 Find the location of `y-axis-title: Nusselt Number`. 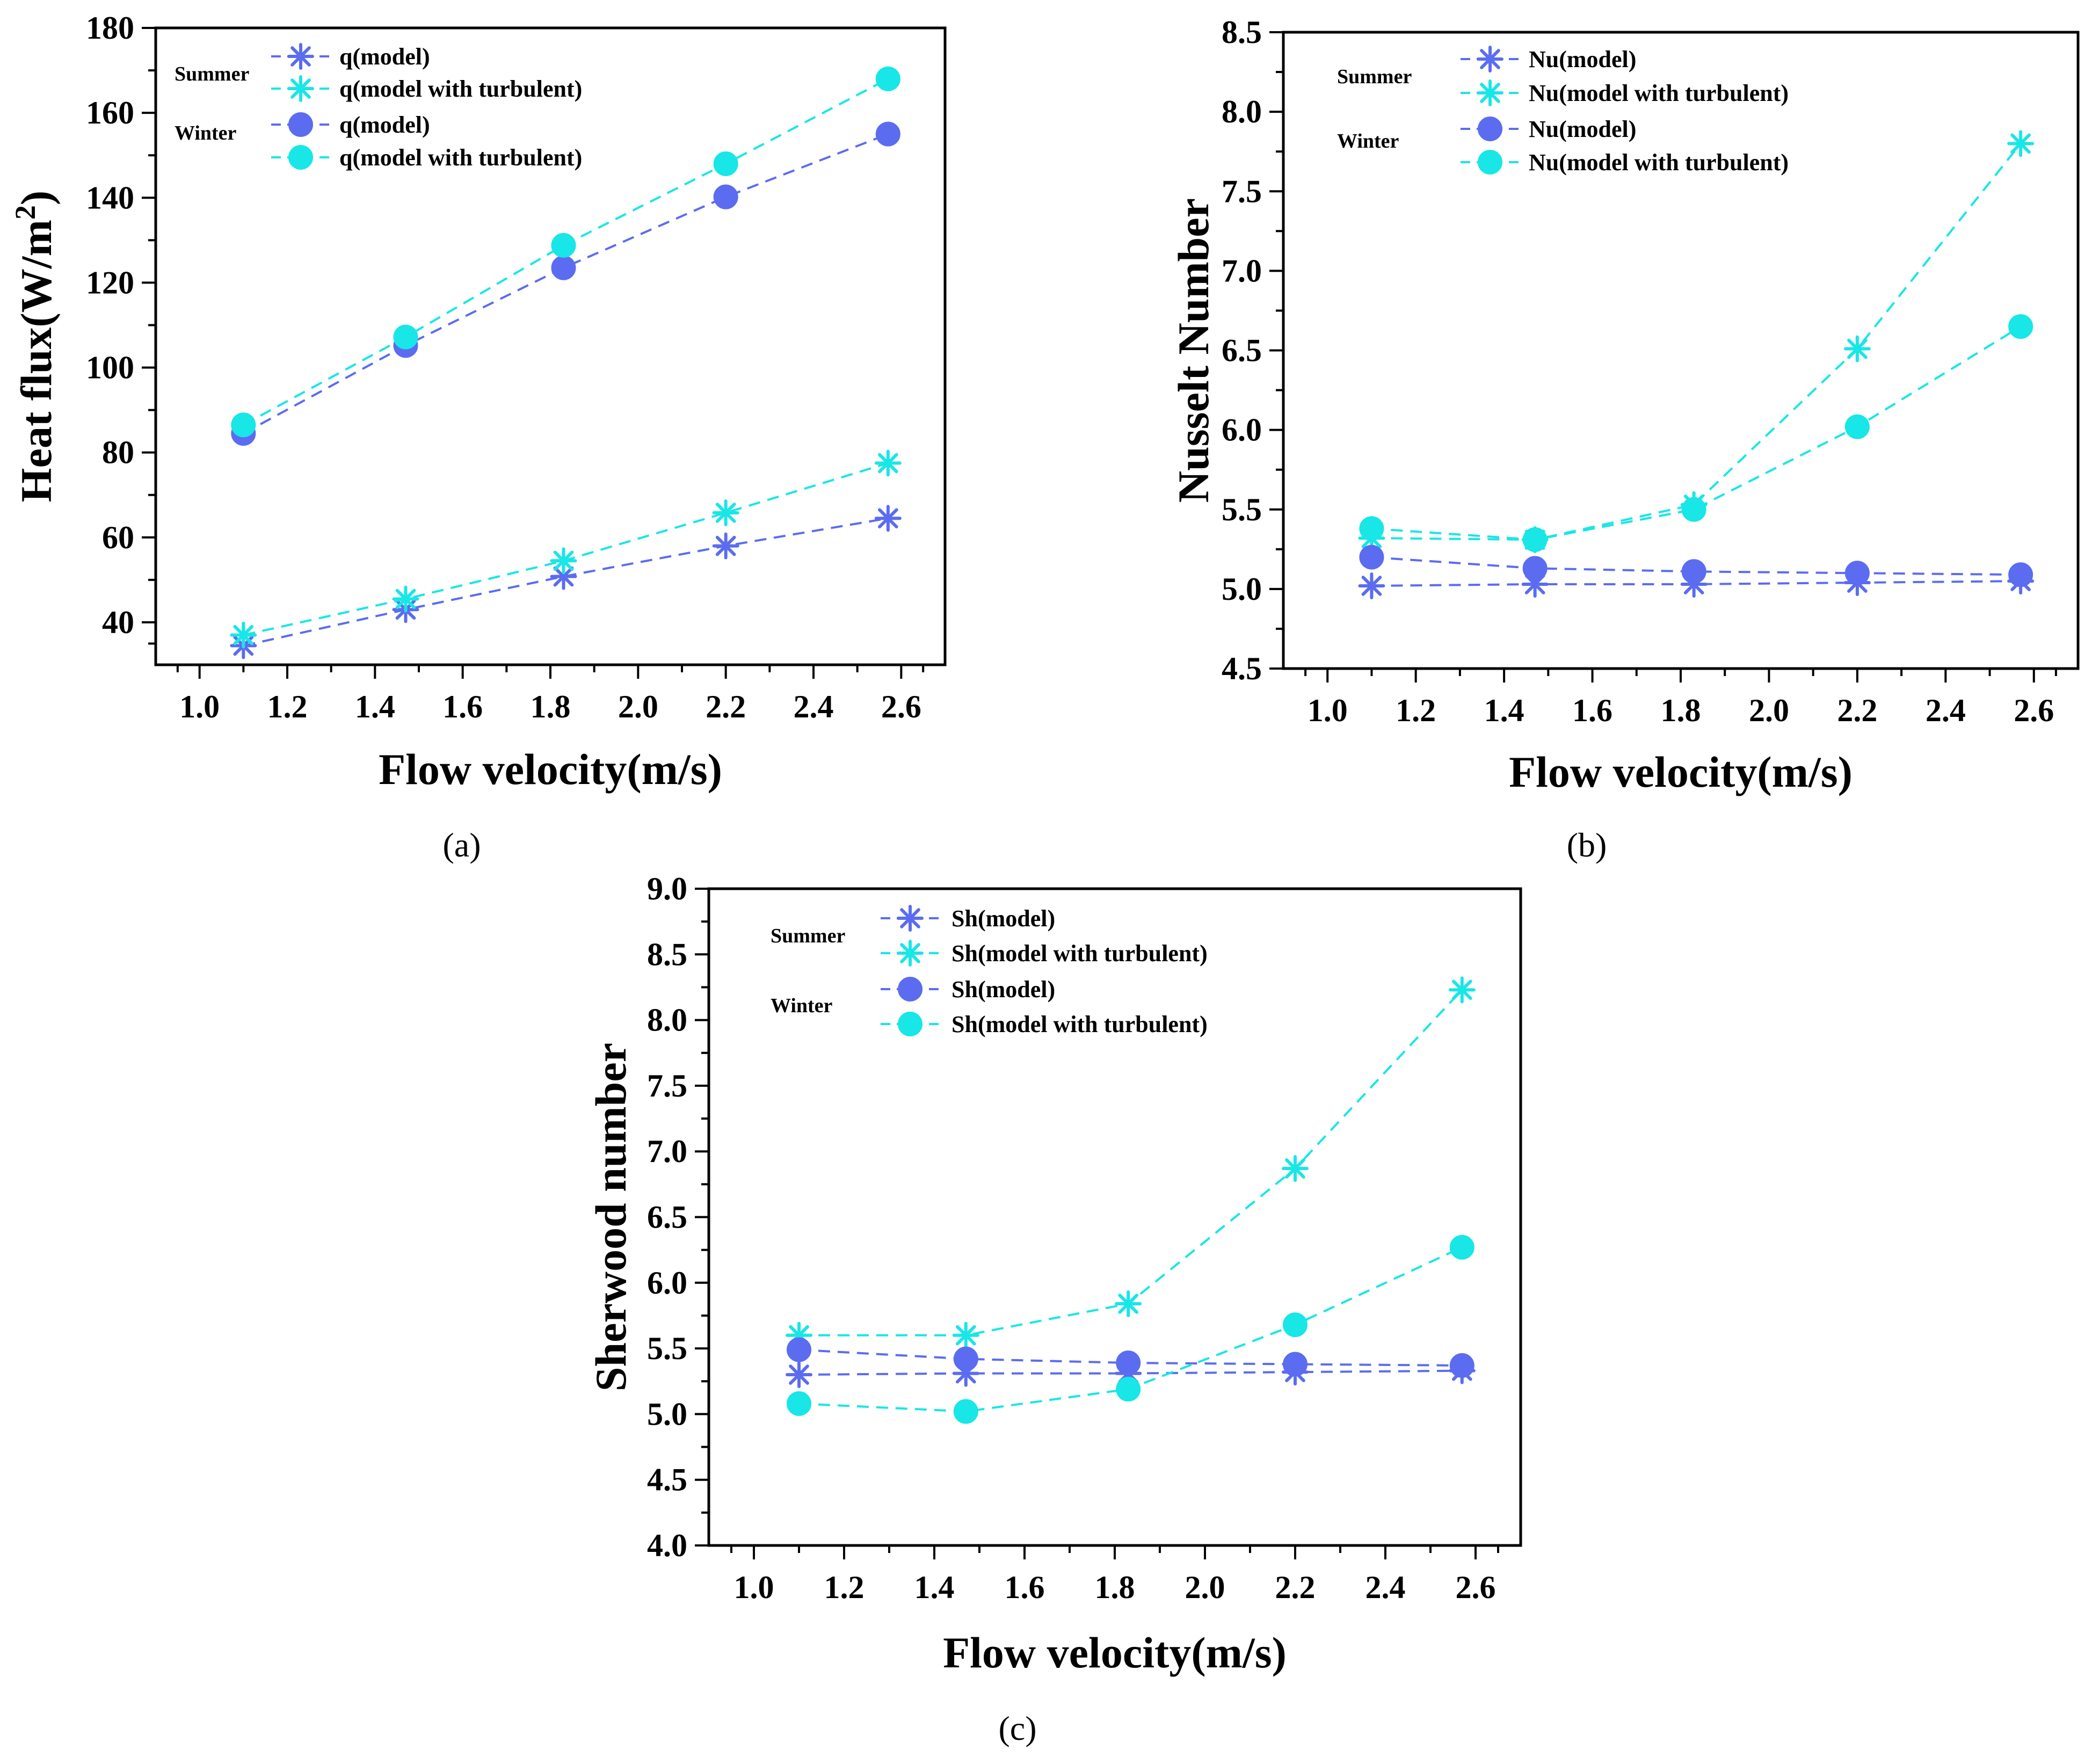

y-axis-title: Nusselt Number is located at coordinates (1193, 350).